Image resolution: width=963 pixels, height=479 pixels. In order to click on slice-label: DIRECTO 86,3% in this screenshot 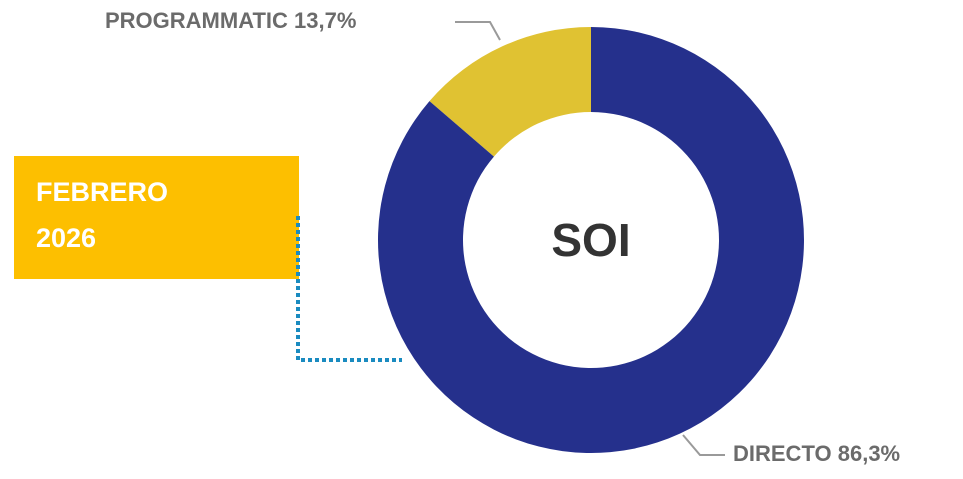, I will do `click(816, 453)`.